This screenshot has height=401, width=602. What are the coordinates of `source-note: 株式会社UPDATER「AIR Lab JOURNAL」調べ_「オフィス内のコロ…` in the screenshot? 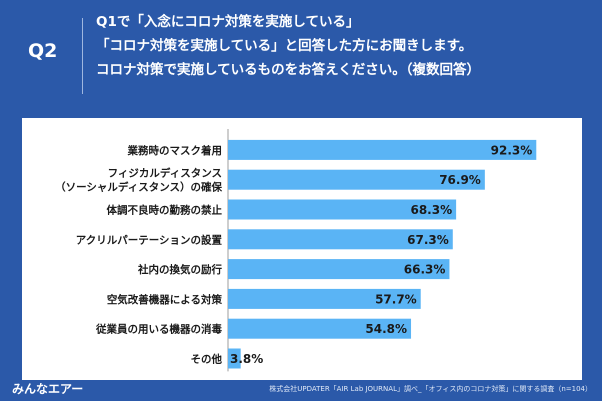 It's located at (430, 389).